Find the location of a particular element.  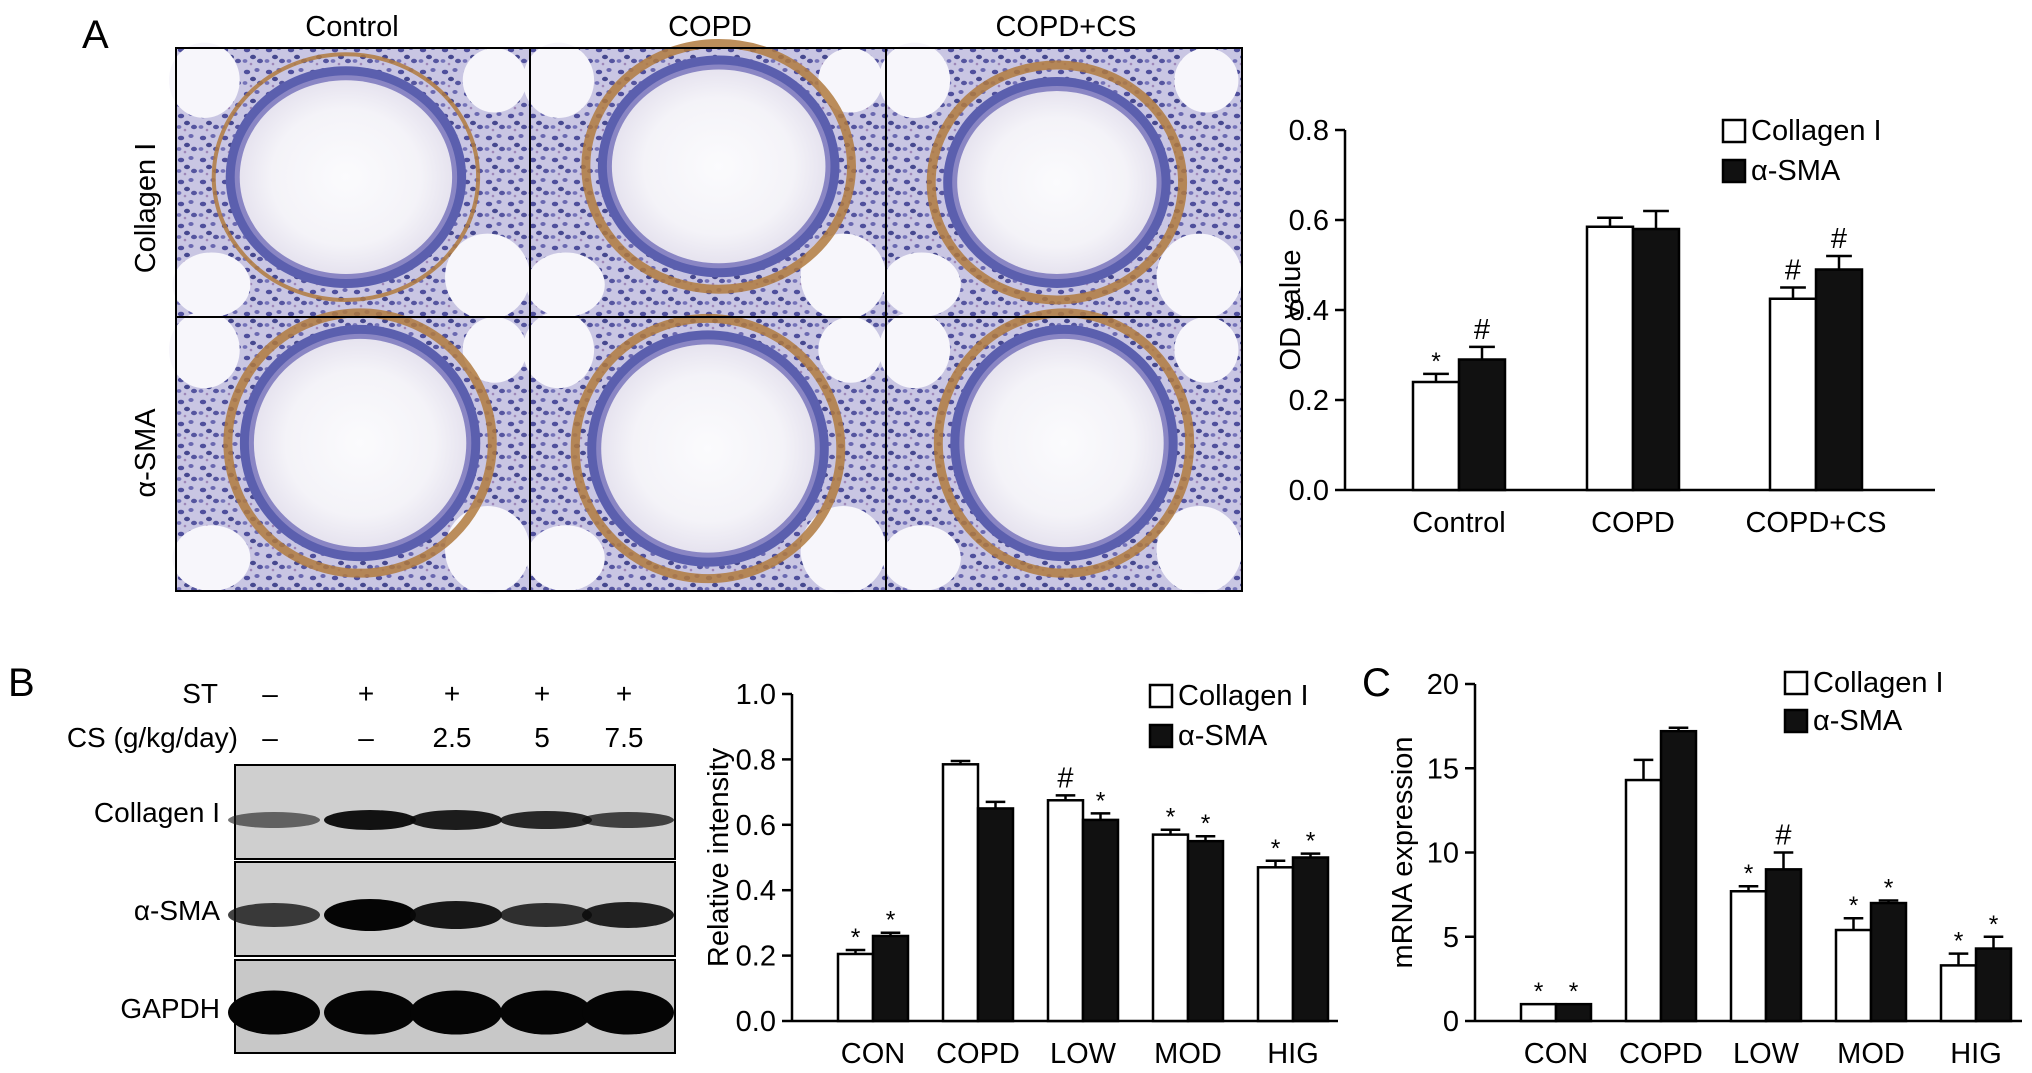

panel-b-letter: B is located at coordinates (21, 683).